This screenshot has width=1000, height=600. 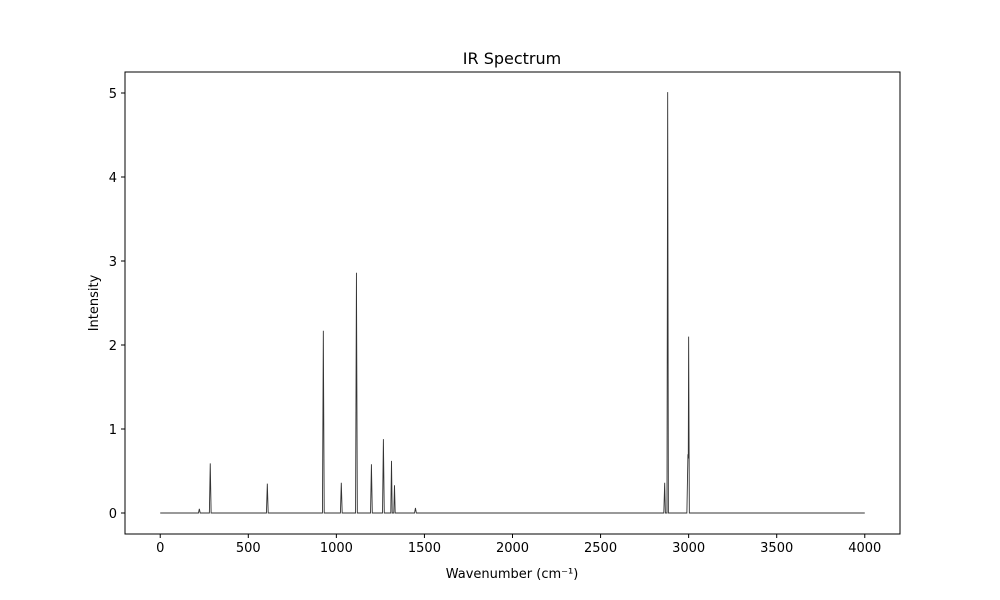 What do you see at coordinates (864, 548) in the screenshot?
I see `x-tick-label: 4000` at bounding box center [864, 548].